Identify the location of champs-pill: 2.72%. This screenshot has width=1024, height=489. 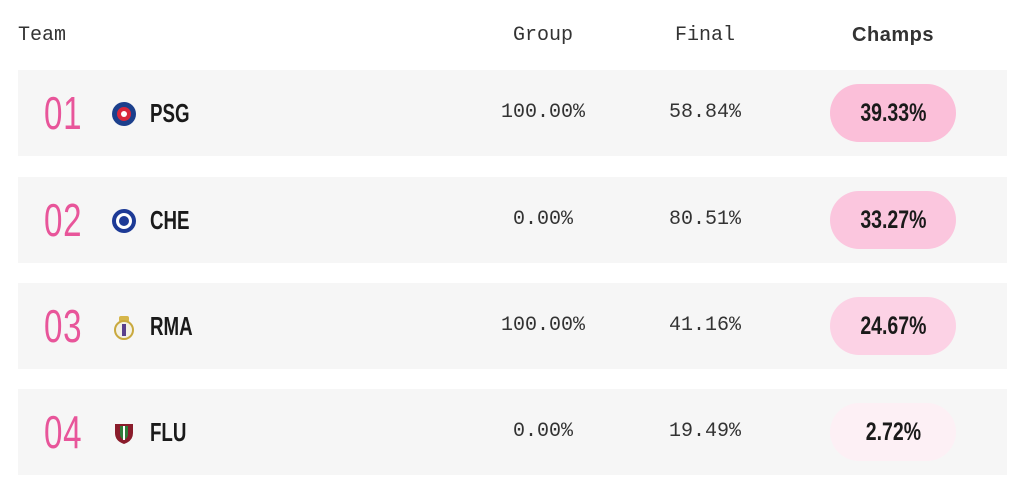
(893, 432).